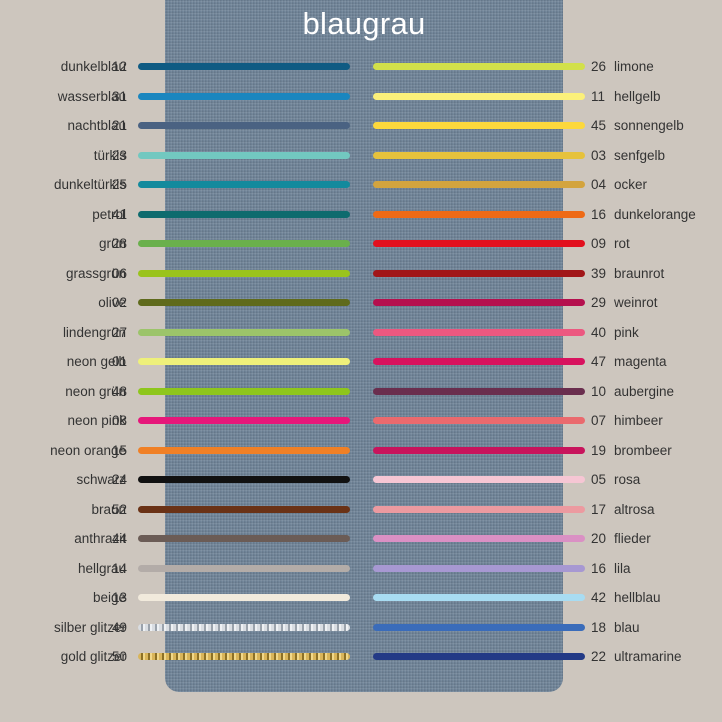 Image resolution: width=722 pixels, height=722 pixels. I want to click on color-code: 01, so click(120, 361).